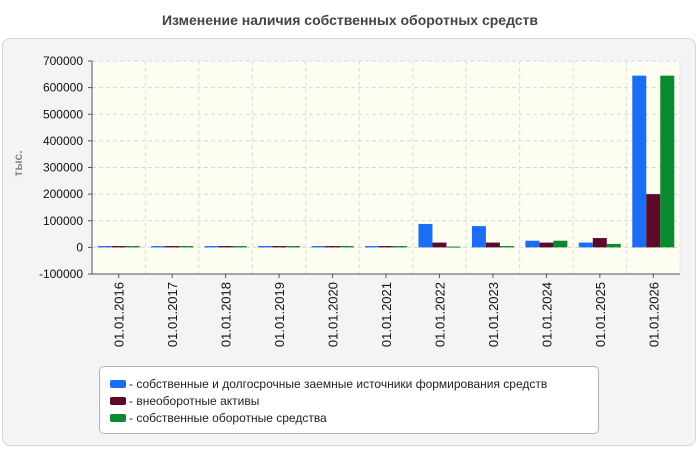  What do you see at coordinates (386, 314) in the screenshot?
I see `x-tick-label: 01.01.2021` at bounding box center [386, 314].